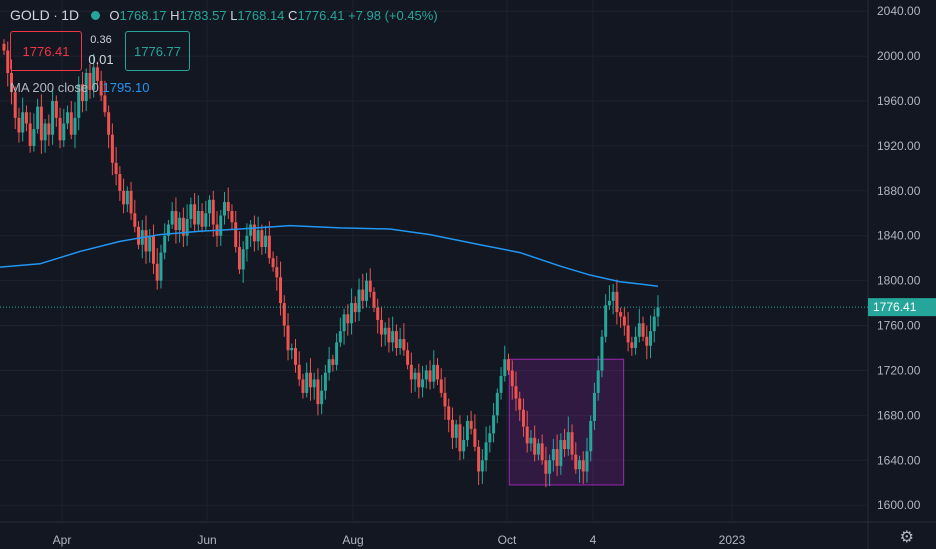 This screenshot has height=549, width=936. Describe the element at coordinates (393, 15) in the screenshot. I see `change-value: +7.98 (+0.45%)` at that location.